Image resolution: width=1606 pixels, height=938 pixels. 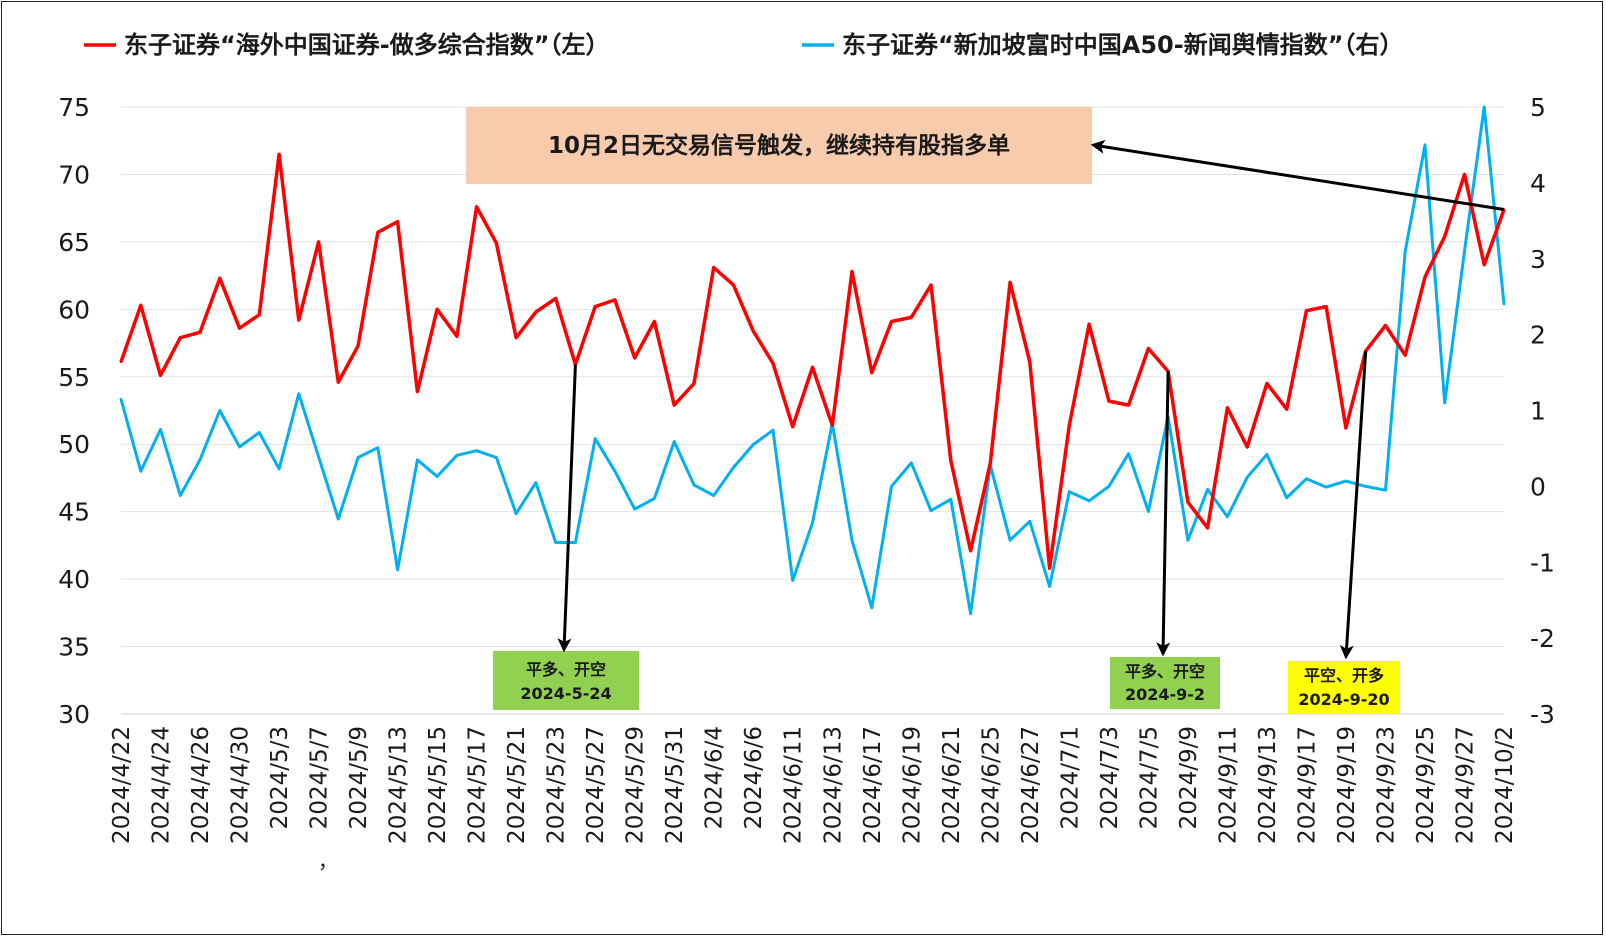 What do you see at coordinates (636, 785) in the screenshot?
I see `x-tick-label: 2024/5/29` at bounding box center [636, 785].